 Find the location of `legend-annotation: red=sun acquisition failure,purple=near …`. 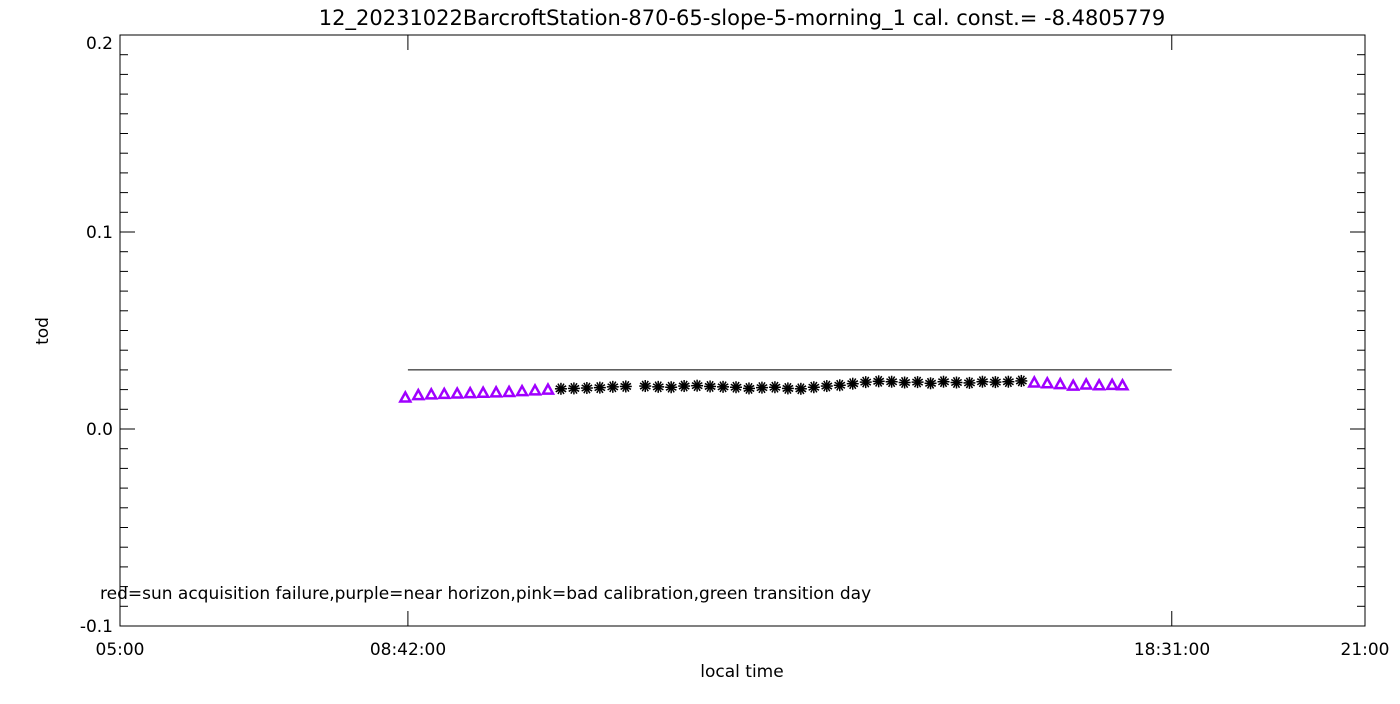

legend-annotation: red=sun acquisition failure,purple=near … is located at coordinates (485, 594).